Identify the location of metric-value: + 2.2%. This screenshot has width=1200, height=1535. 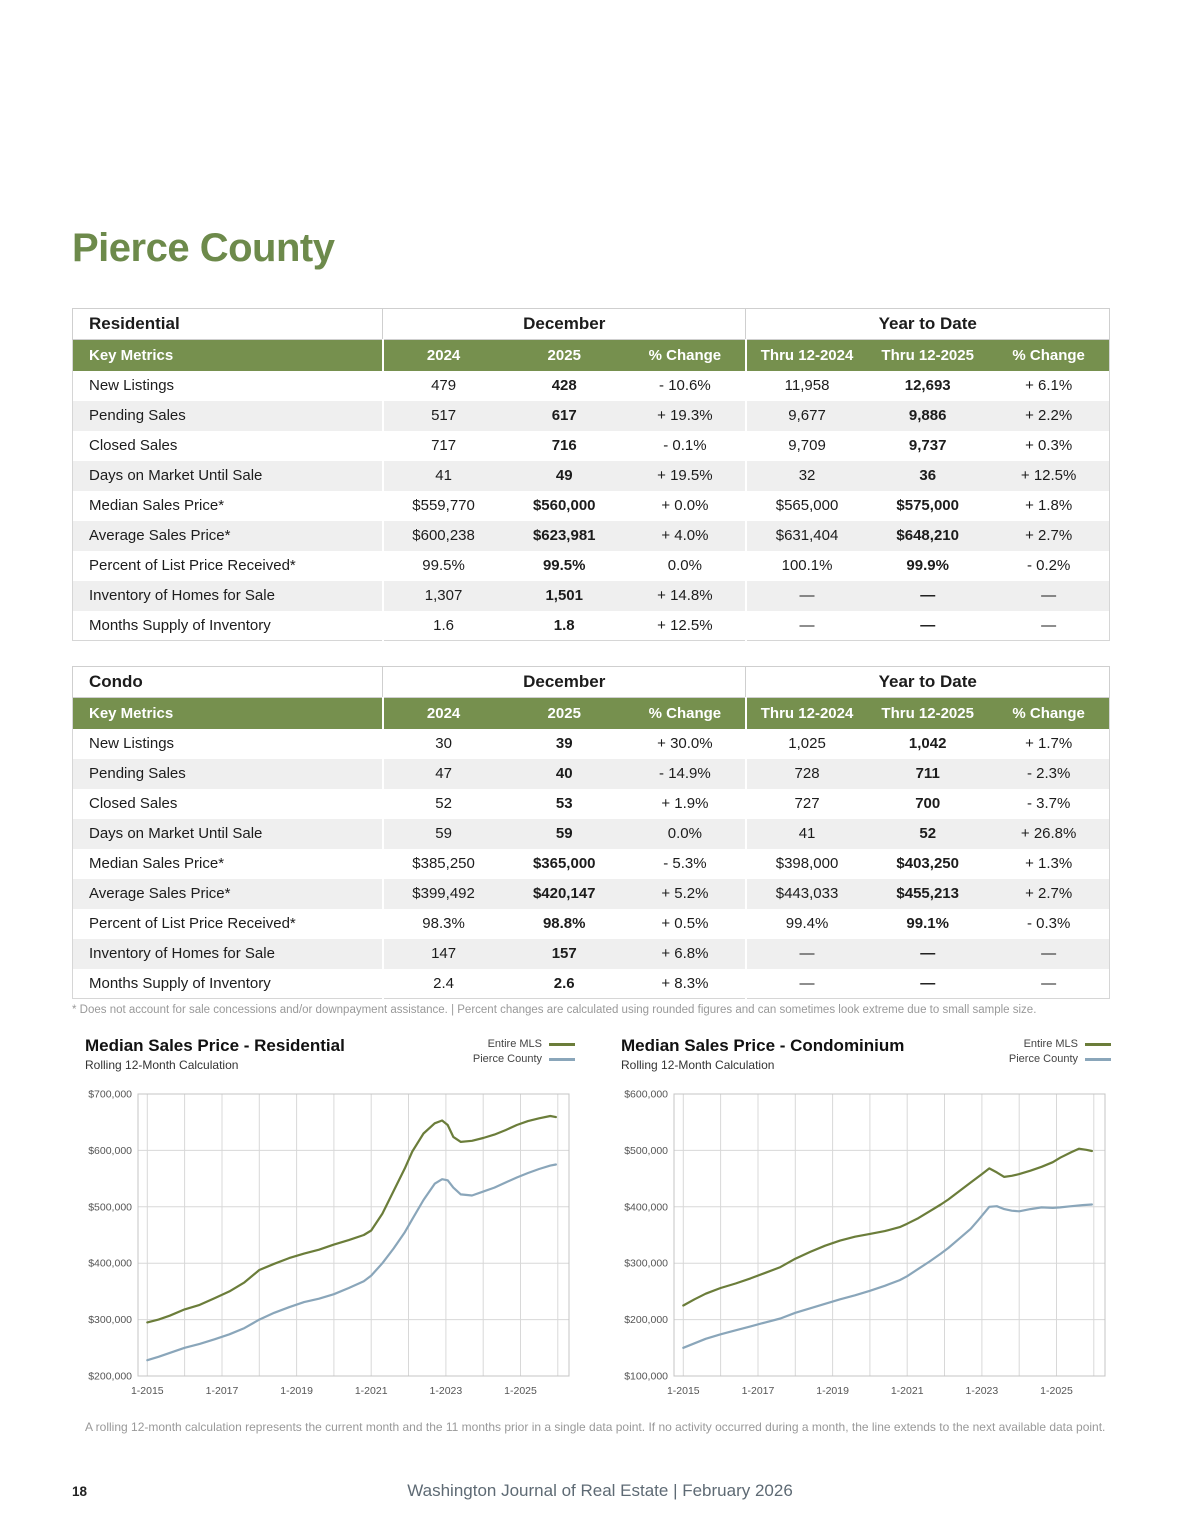
(1049, 415).